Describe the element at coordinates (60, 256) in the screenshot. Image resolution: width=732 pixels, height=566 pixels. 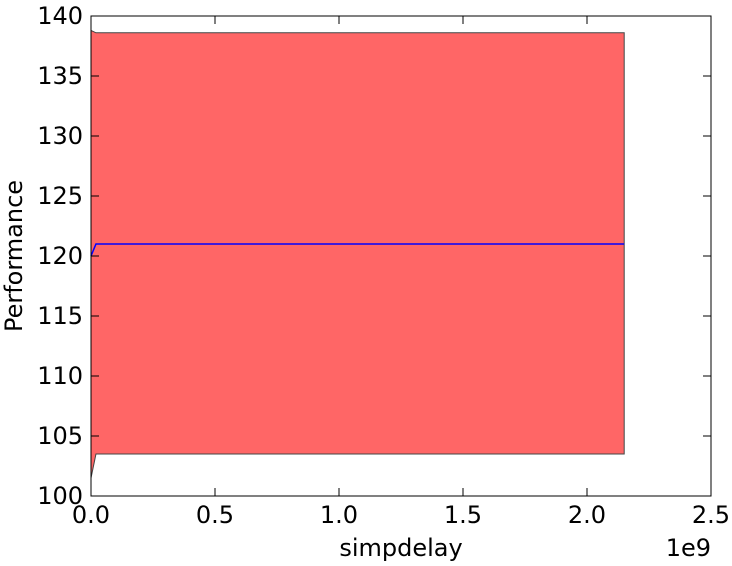
I see `y-tick-label: 120` at that location.